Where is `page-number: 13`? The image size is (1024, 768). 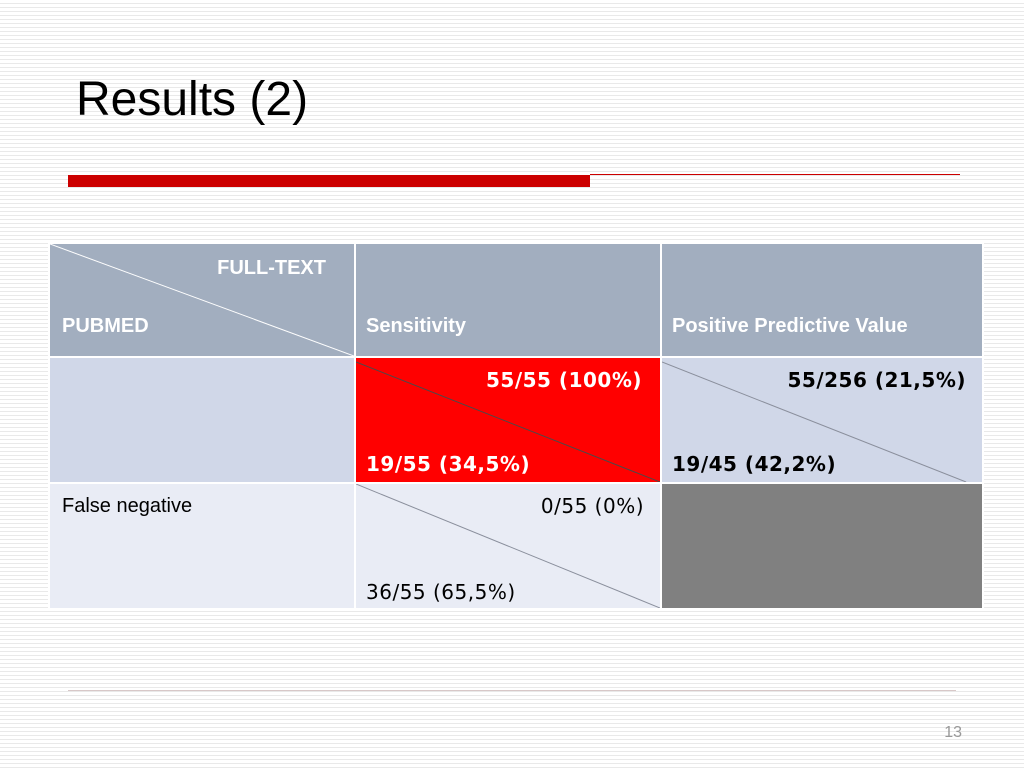
page-number: 13 is located at coordinates (953, 732).